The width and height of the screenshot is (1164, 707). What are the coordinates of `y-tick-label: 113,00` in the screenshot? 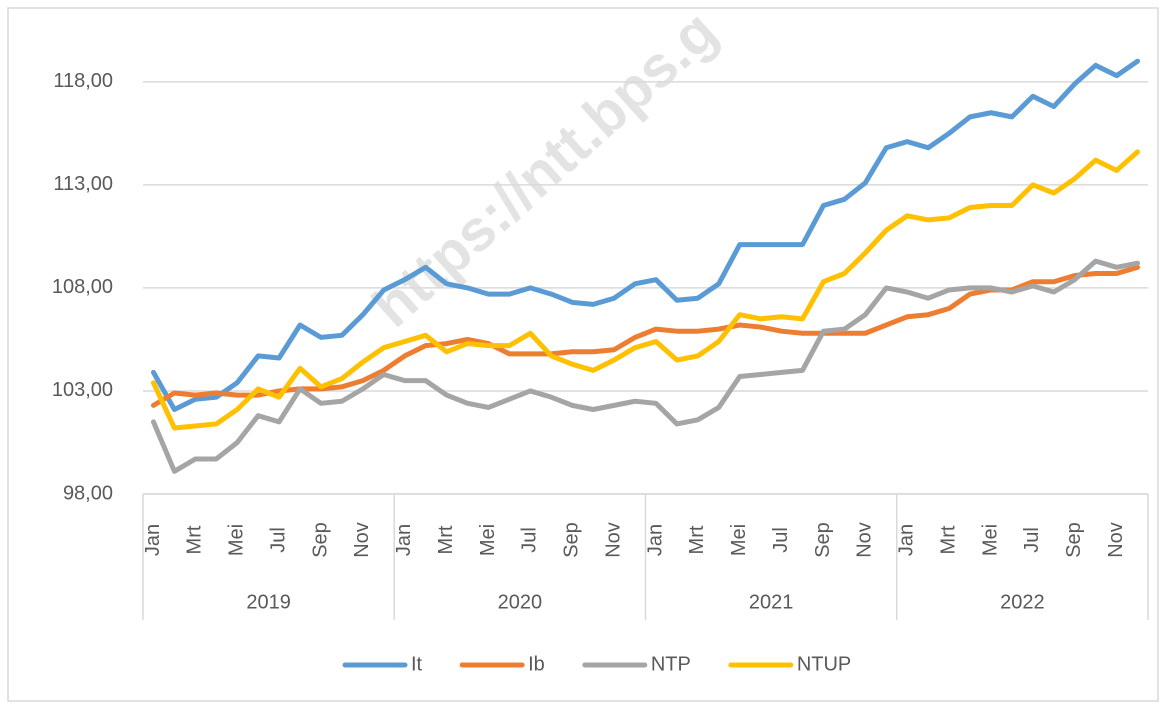 It's located at (83, 184).